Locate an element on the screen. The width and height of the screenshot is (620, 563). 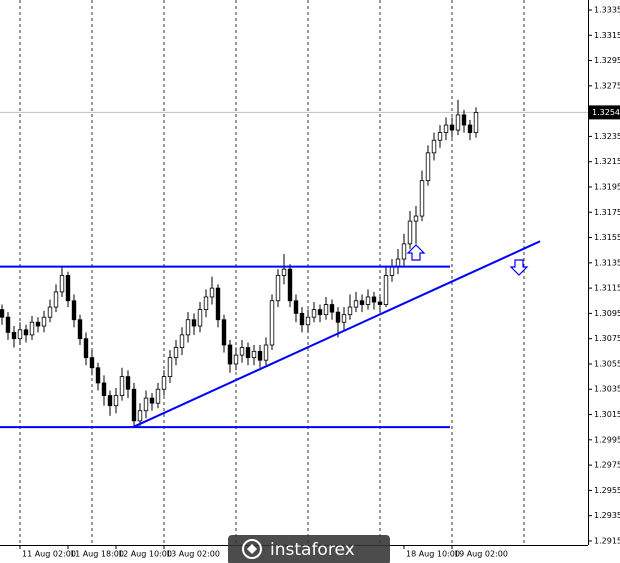
y-tick-label: 1.3295 is located at coordinates (607, 60).